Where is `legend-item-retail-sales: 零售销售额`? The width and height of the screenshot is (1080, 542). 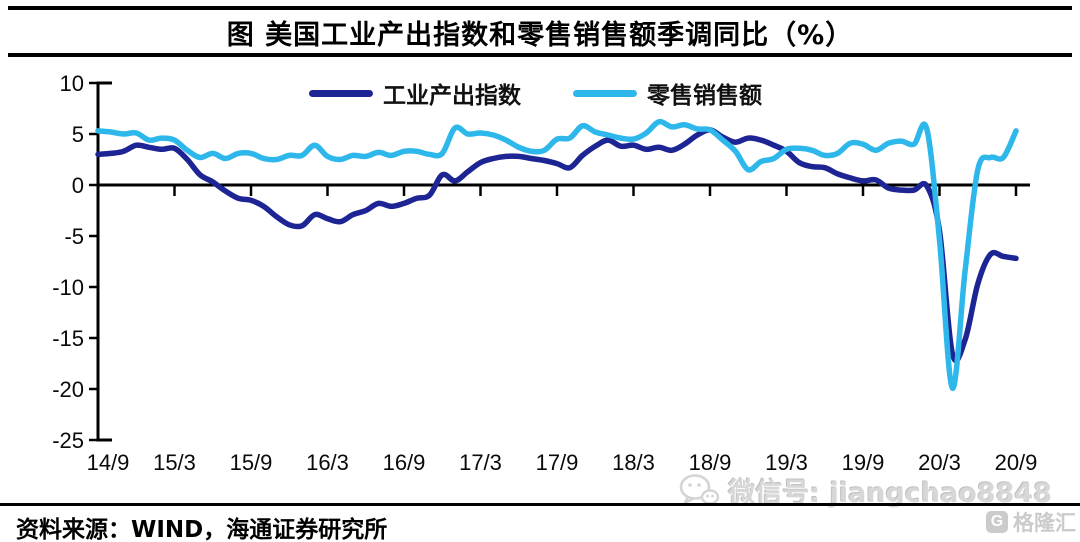
legend-item-retail-sales: 零售销售额 is located at coordinates (667, 93).